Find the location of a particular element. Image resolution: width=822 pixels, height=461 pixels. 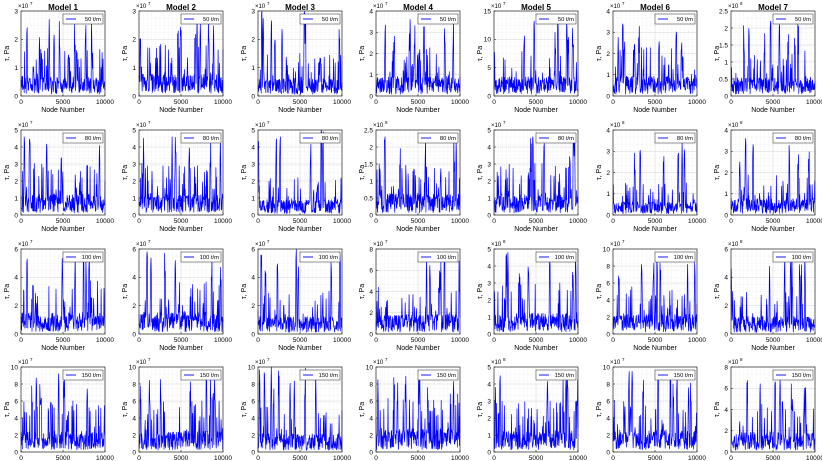

y-tick-label: 10 is located at coordinates (370, 367).